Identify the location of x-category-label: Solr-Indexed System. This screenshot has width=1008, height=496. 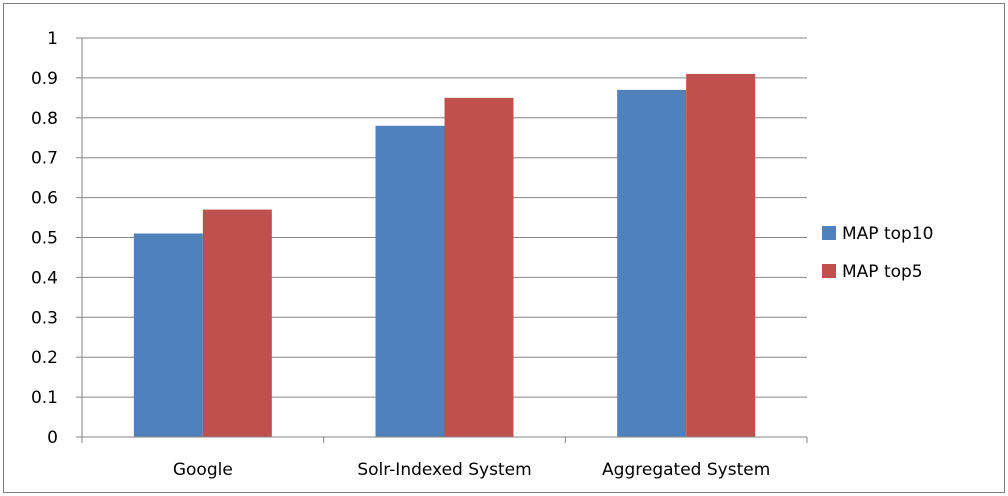
(444, 470).